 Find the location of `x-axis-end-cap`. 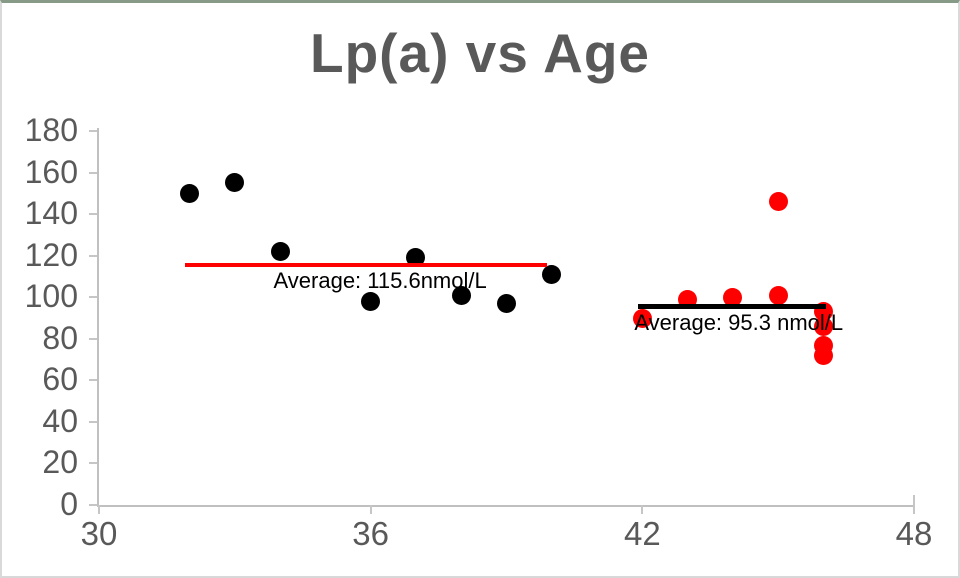

x-axis-end-cap is located at coordinates (914, 500).